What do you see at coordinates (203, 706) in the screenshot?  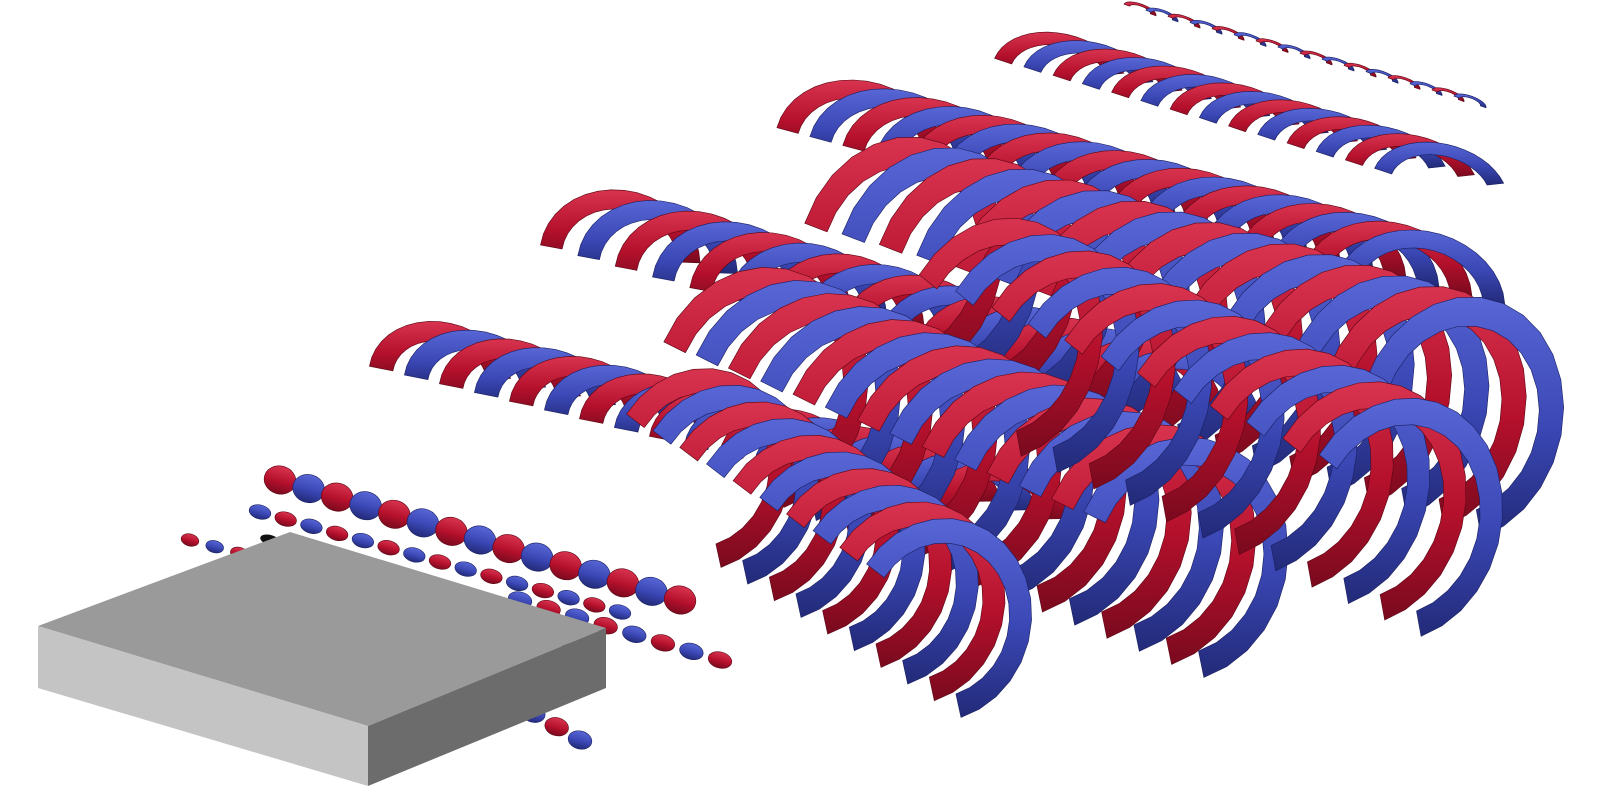 I see `plate-front-face` at bounding box center [203, 706].